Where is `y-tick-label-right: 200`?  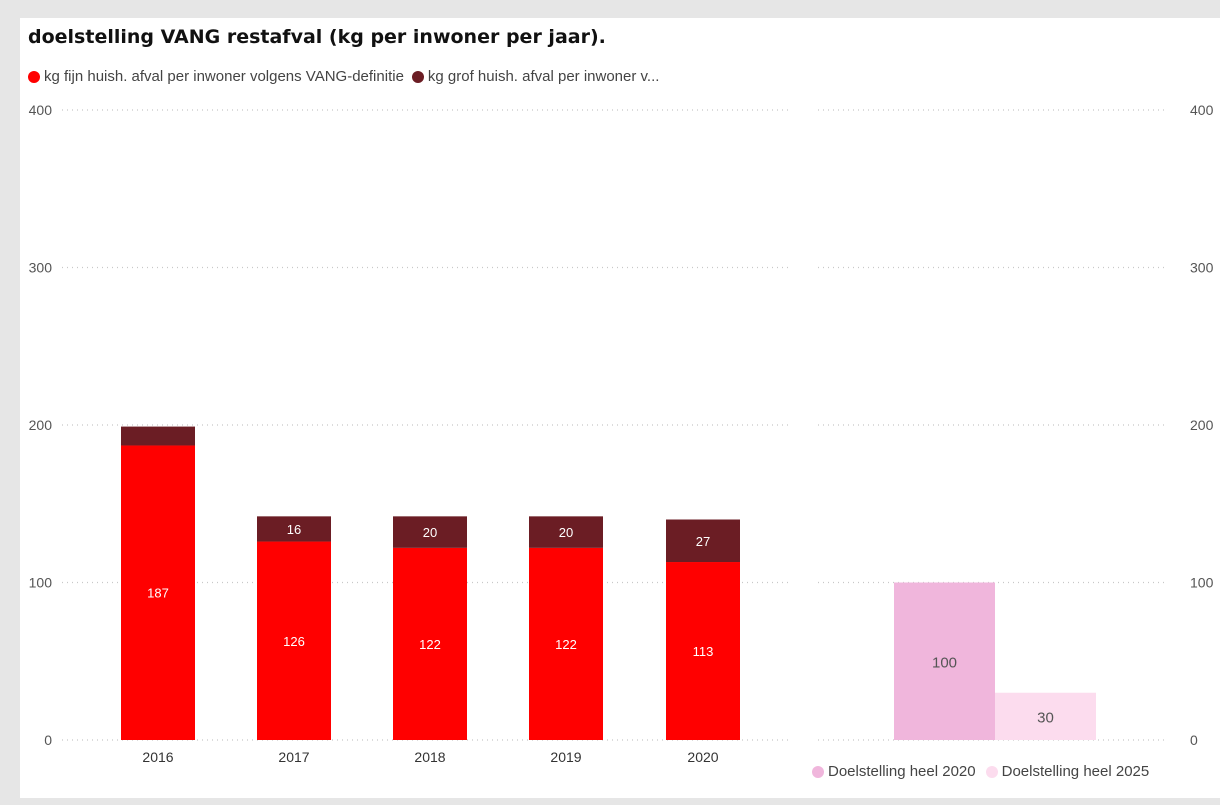
y-tick-label-right: 200 is located at coordinates (1202, 425).